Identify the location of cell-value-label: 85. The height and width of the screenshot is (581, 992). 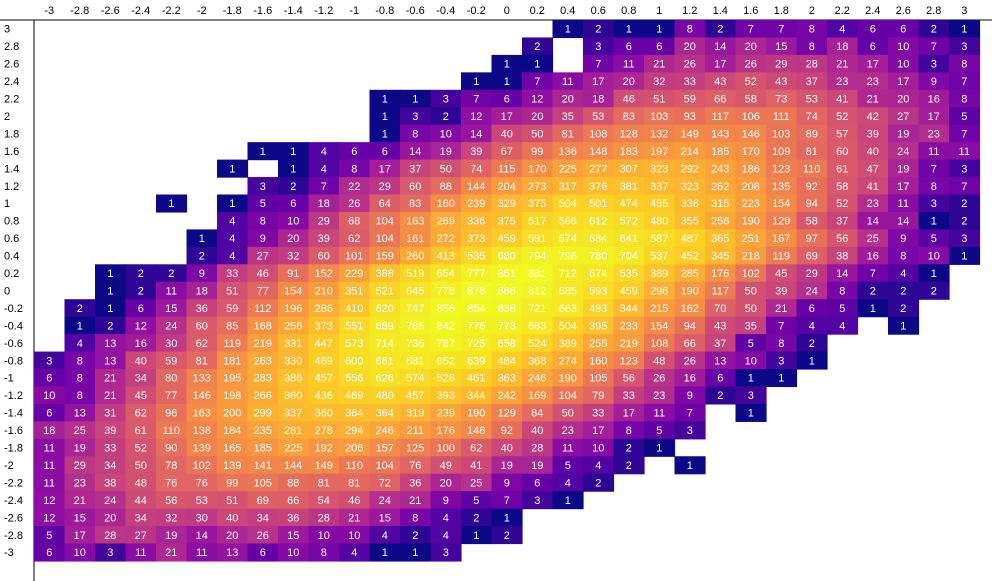
(232, 326).